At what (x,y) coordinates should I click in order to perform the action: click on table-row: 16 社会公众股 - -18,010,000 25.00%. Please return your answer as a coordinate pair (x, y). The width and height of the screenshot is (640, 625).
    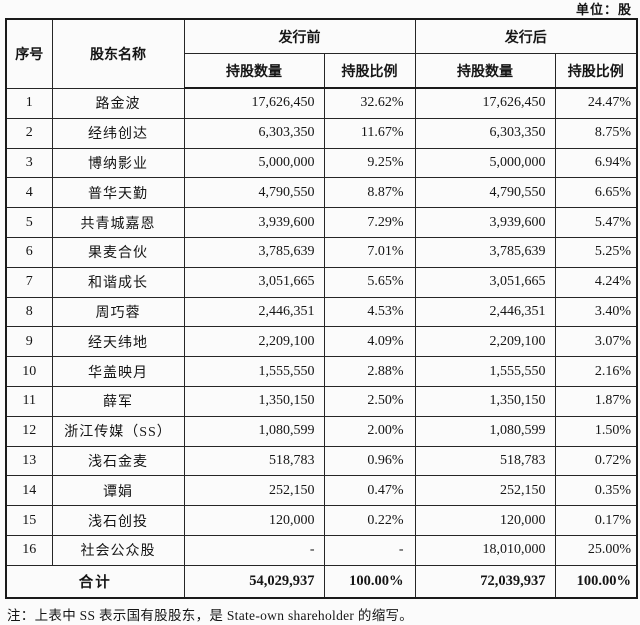
    Looking at the image, I should click on (321, 550).